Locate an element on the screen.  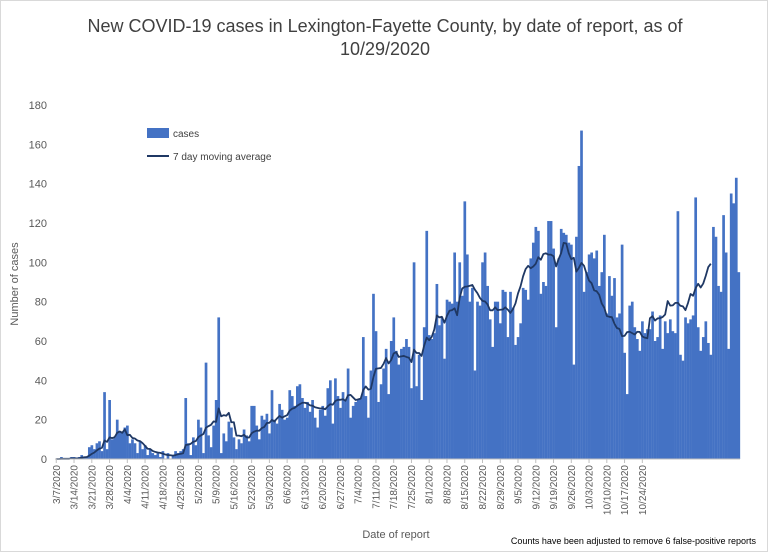
y-tick-label: 40 is located at coordinates (41, 381).